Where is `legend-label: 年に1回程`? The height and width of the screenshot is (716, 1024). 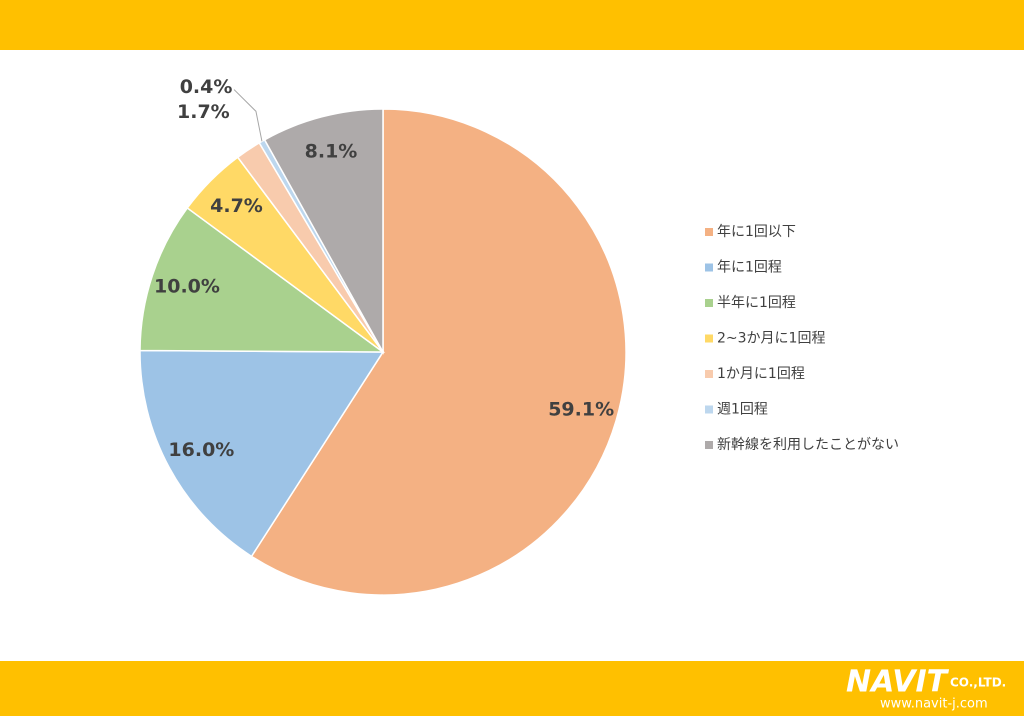
legend-label: 年に1回程 is located at coordinates (749, 268).